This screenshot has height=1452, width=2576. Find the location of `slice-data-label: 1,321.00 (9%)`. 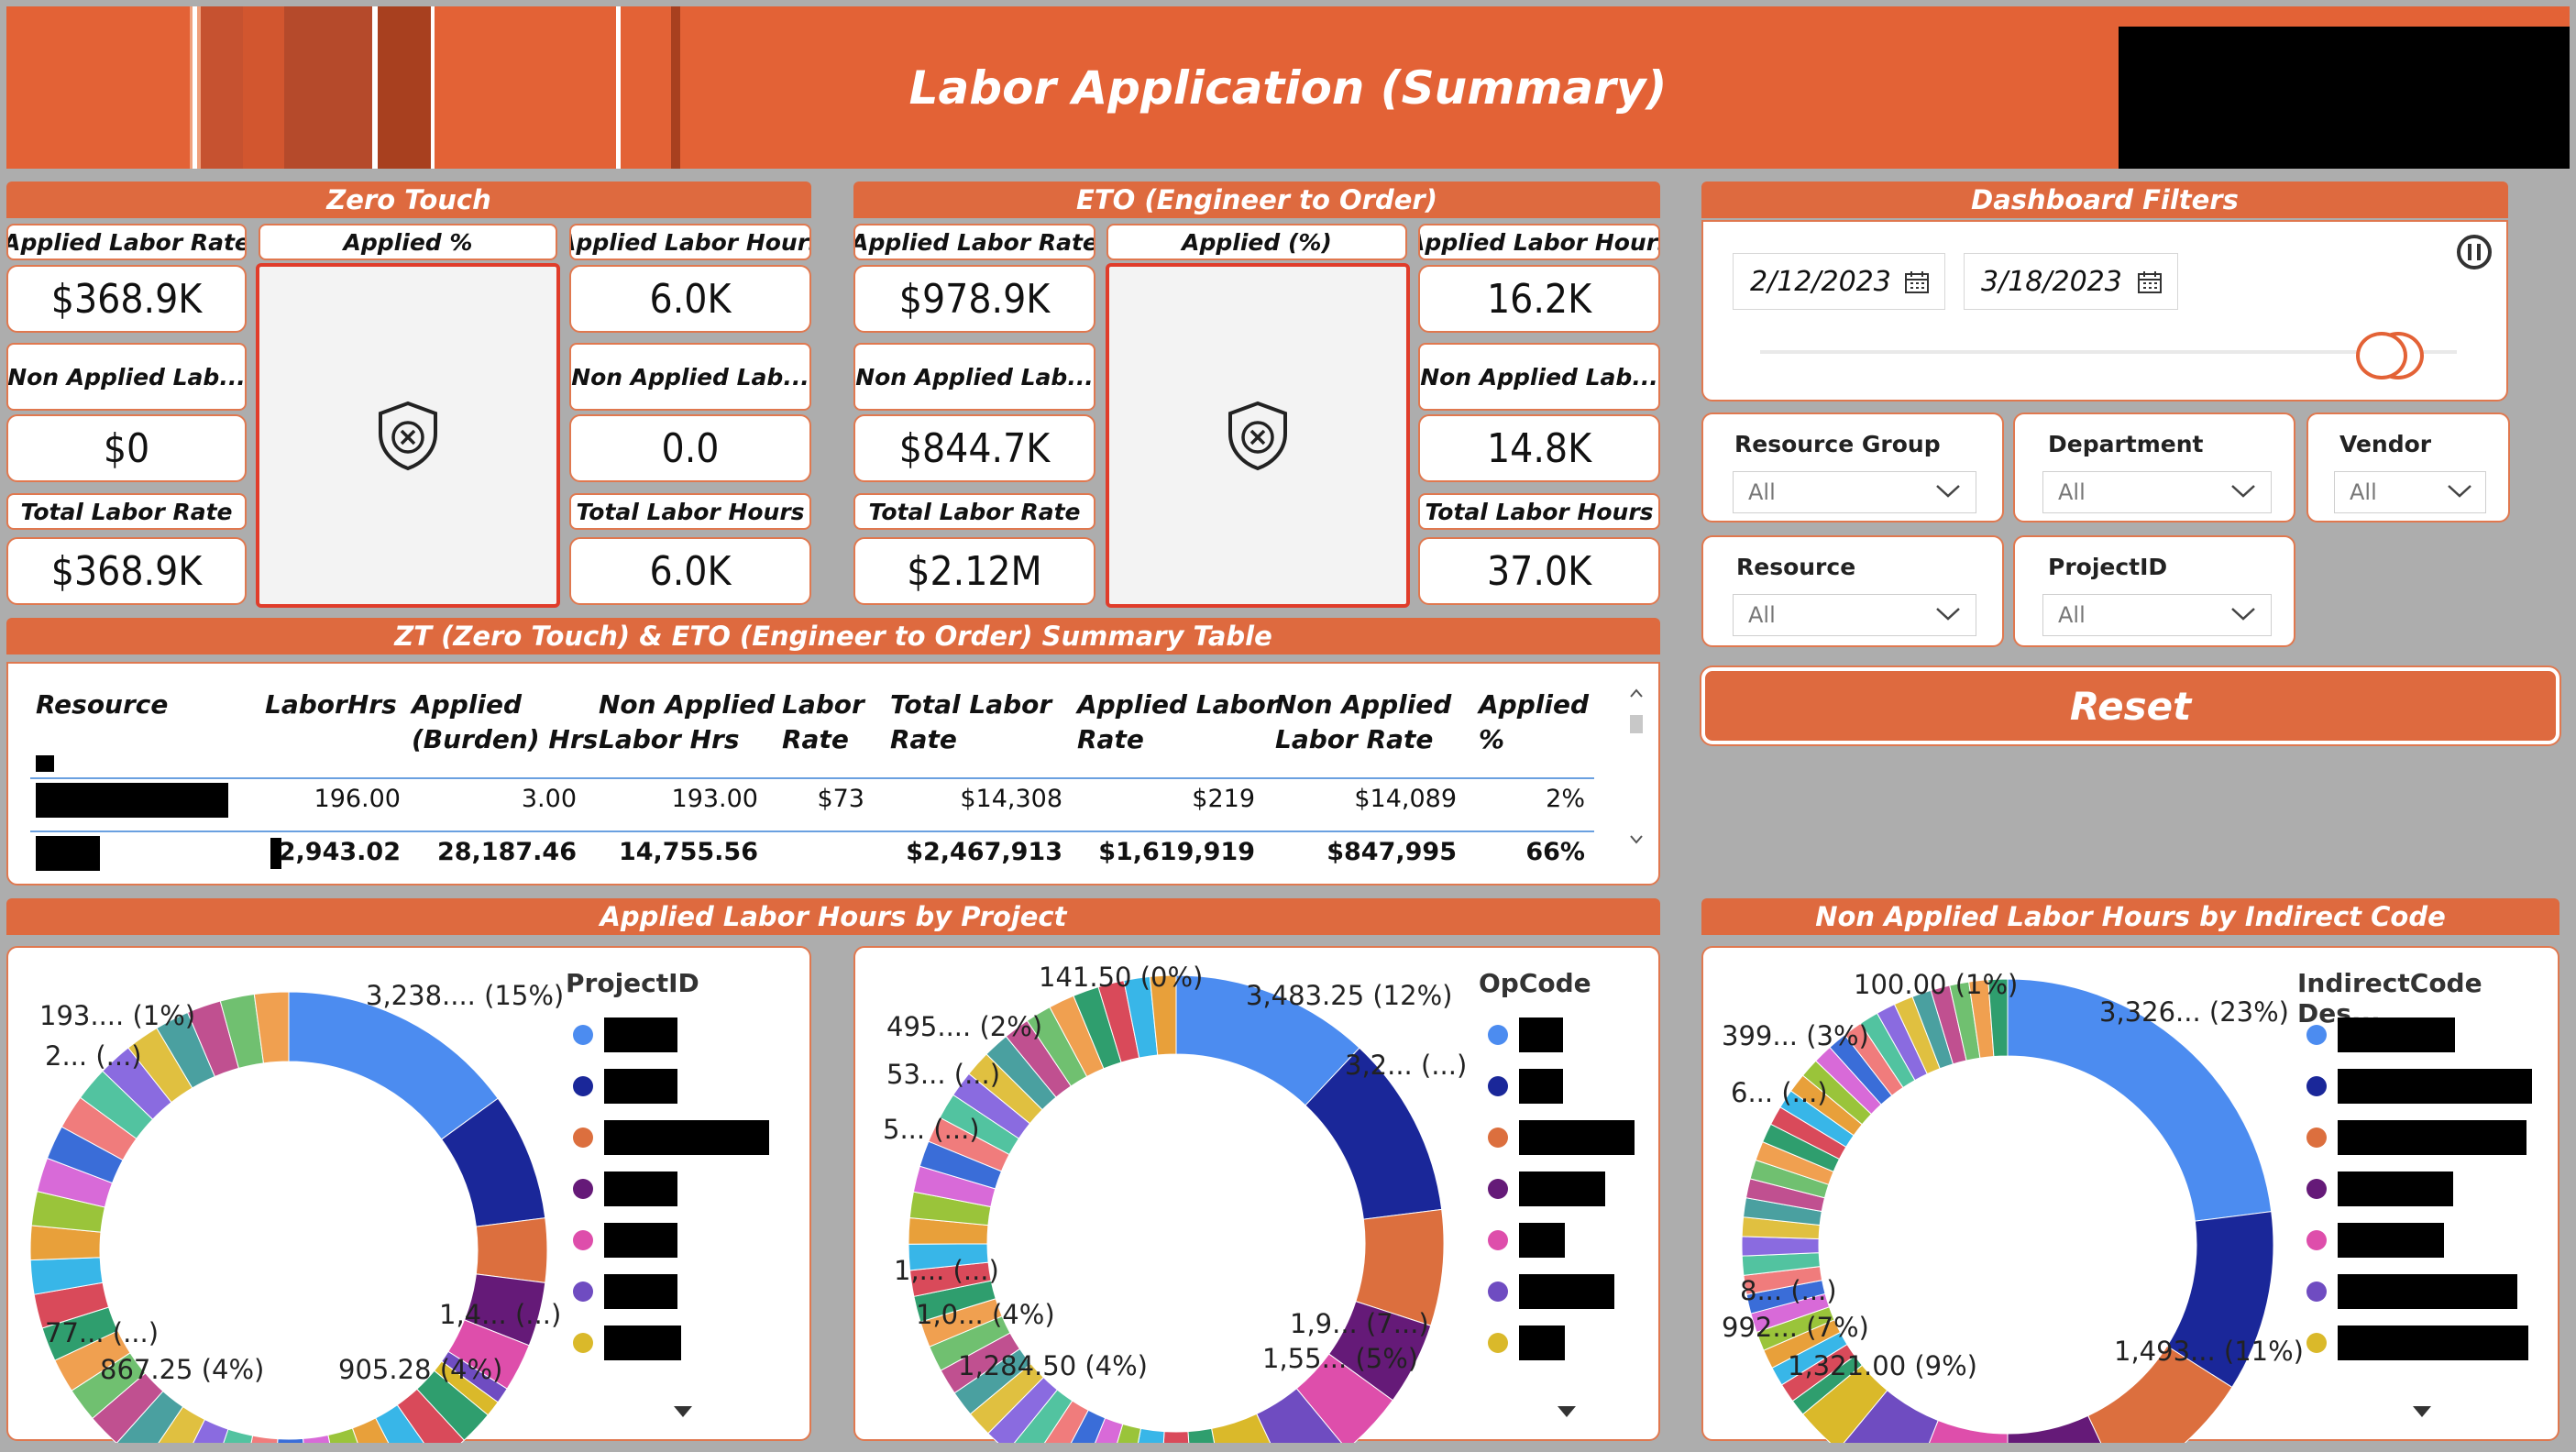

slice-data-label: 1,321.00 (9%) is located at coordinates (1882, 1365).